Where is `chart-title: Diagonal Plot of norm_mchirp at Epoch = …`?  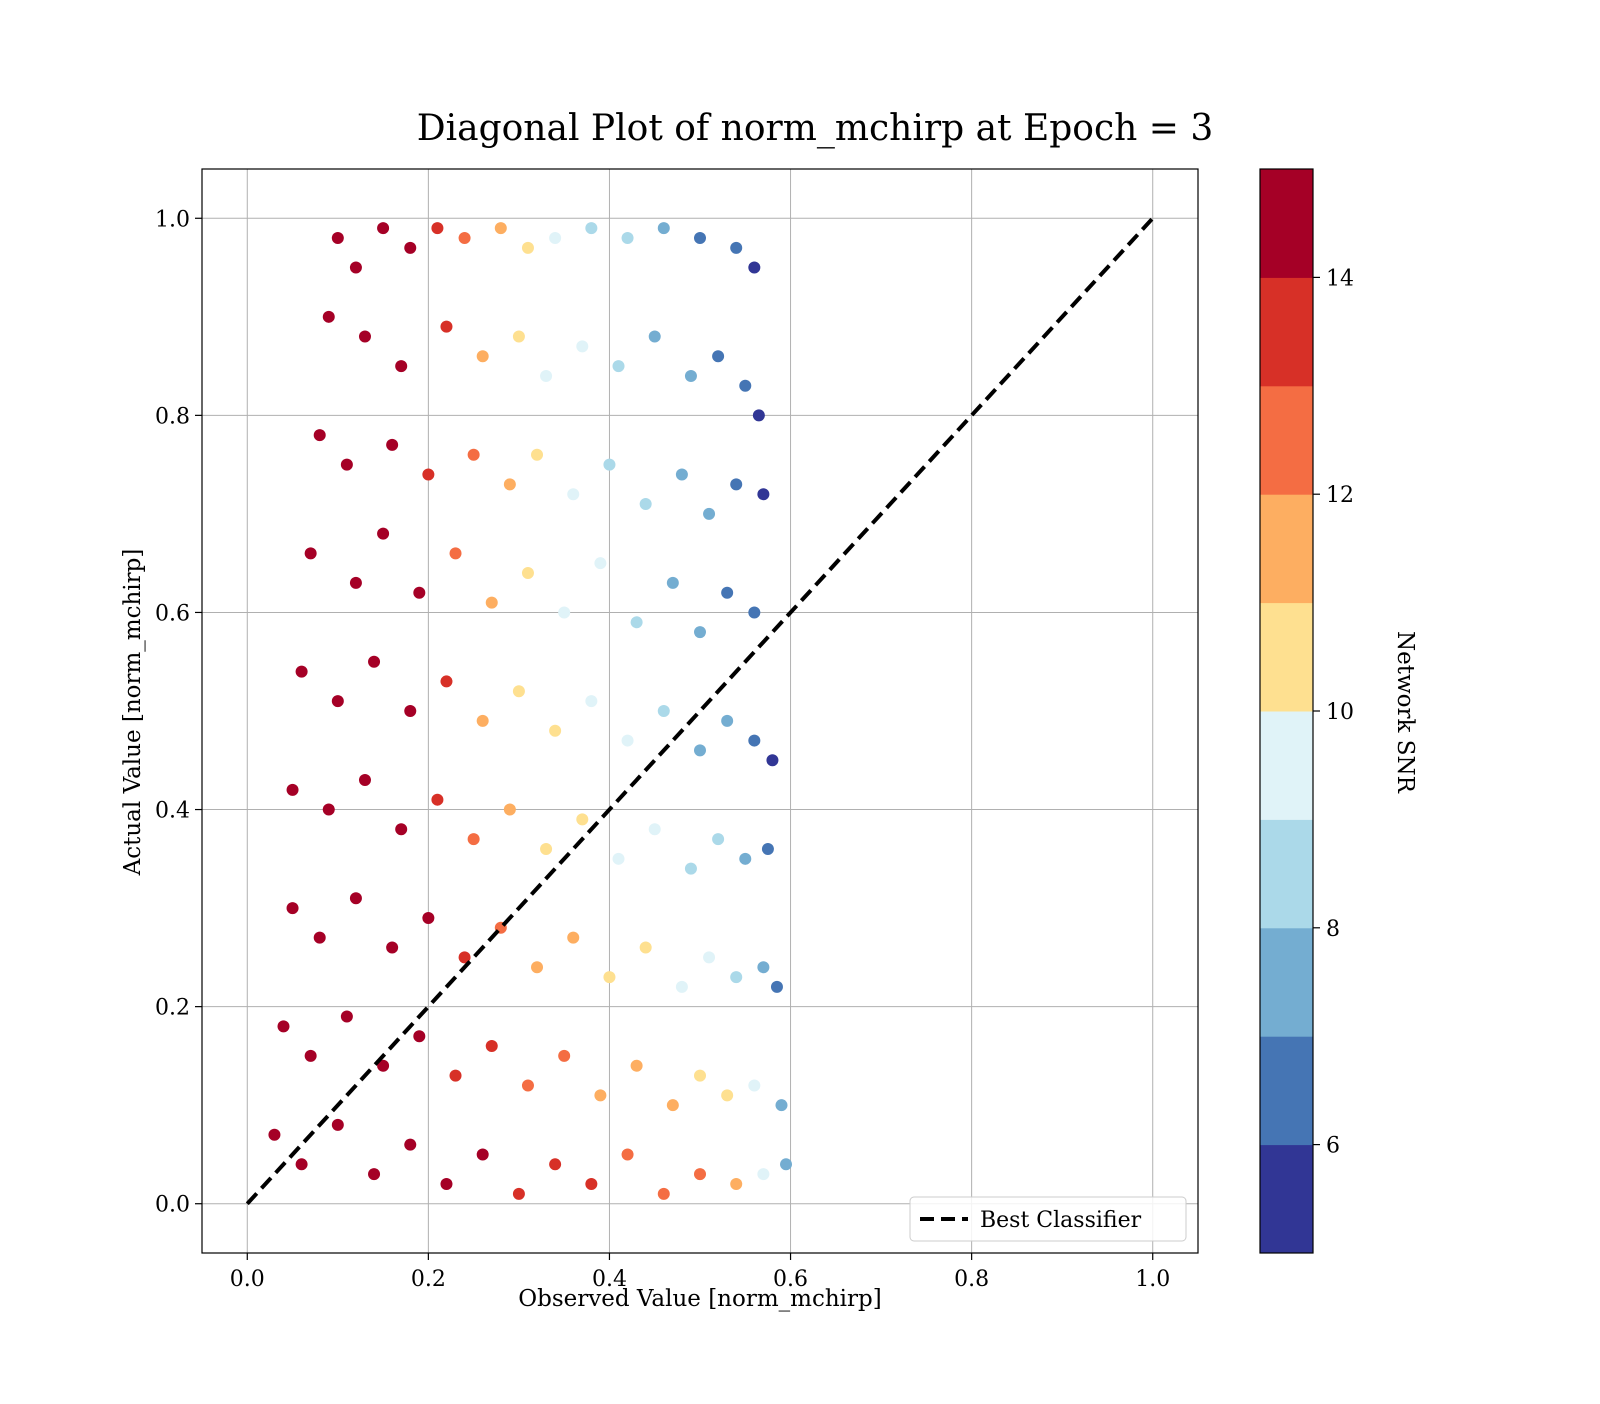 chart-title: Diagonal Plot of norm_mchirp at Epoch = … is located at coordinates (815, 128).